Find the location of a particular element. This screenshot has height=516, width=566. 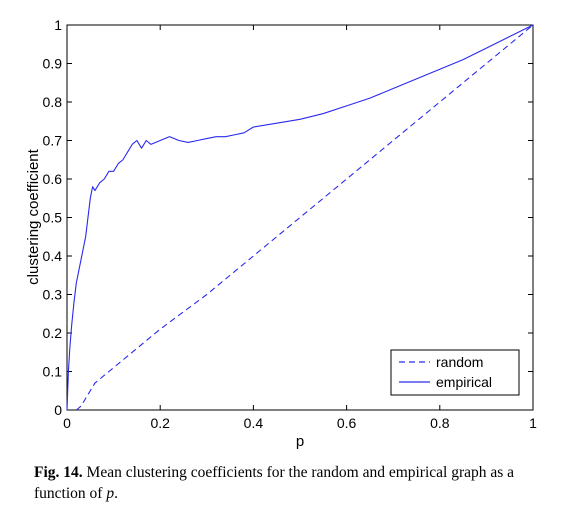

y-tick-label: 0.9 is located at coordinates (53, 64).